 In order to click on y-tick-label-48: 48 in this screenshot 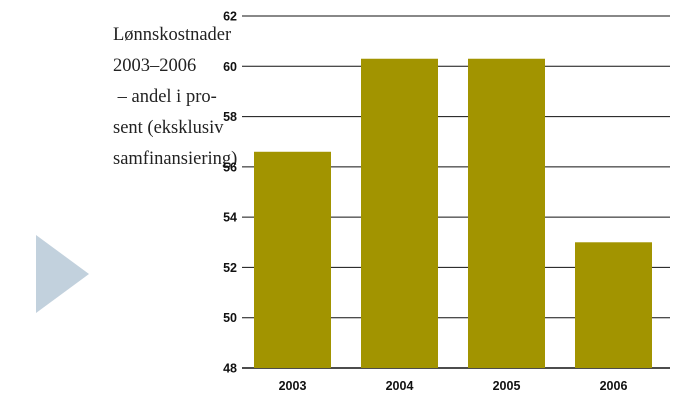, I will do `click(230, 369)`.